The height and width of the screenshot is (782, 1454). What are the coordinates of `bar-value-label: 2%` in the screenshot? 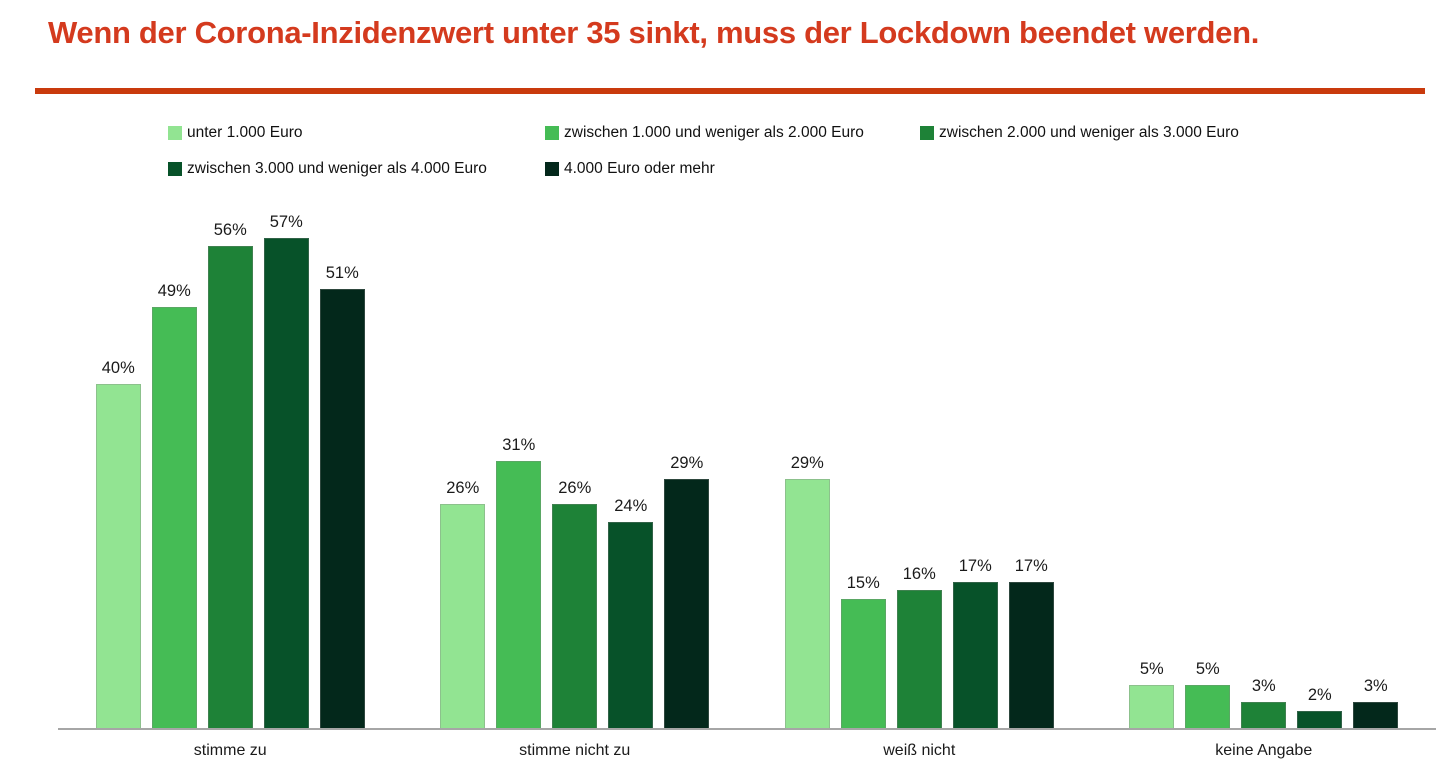 It's located at (1319, 694).